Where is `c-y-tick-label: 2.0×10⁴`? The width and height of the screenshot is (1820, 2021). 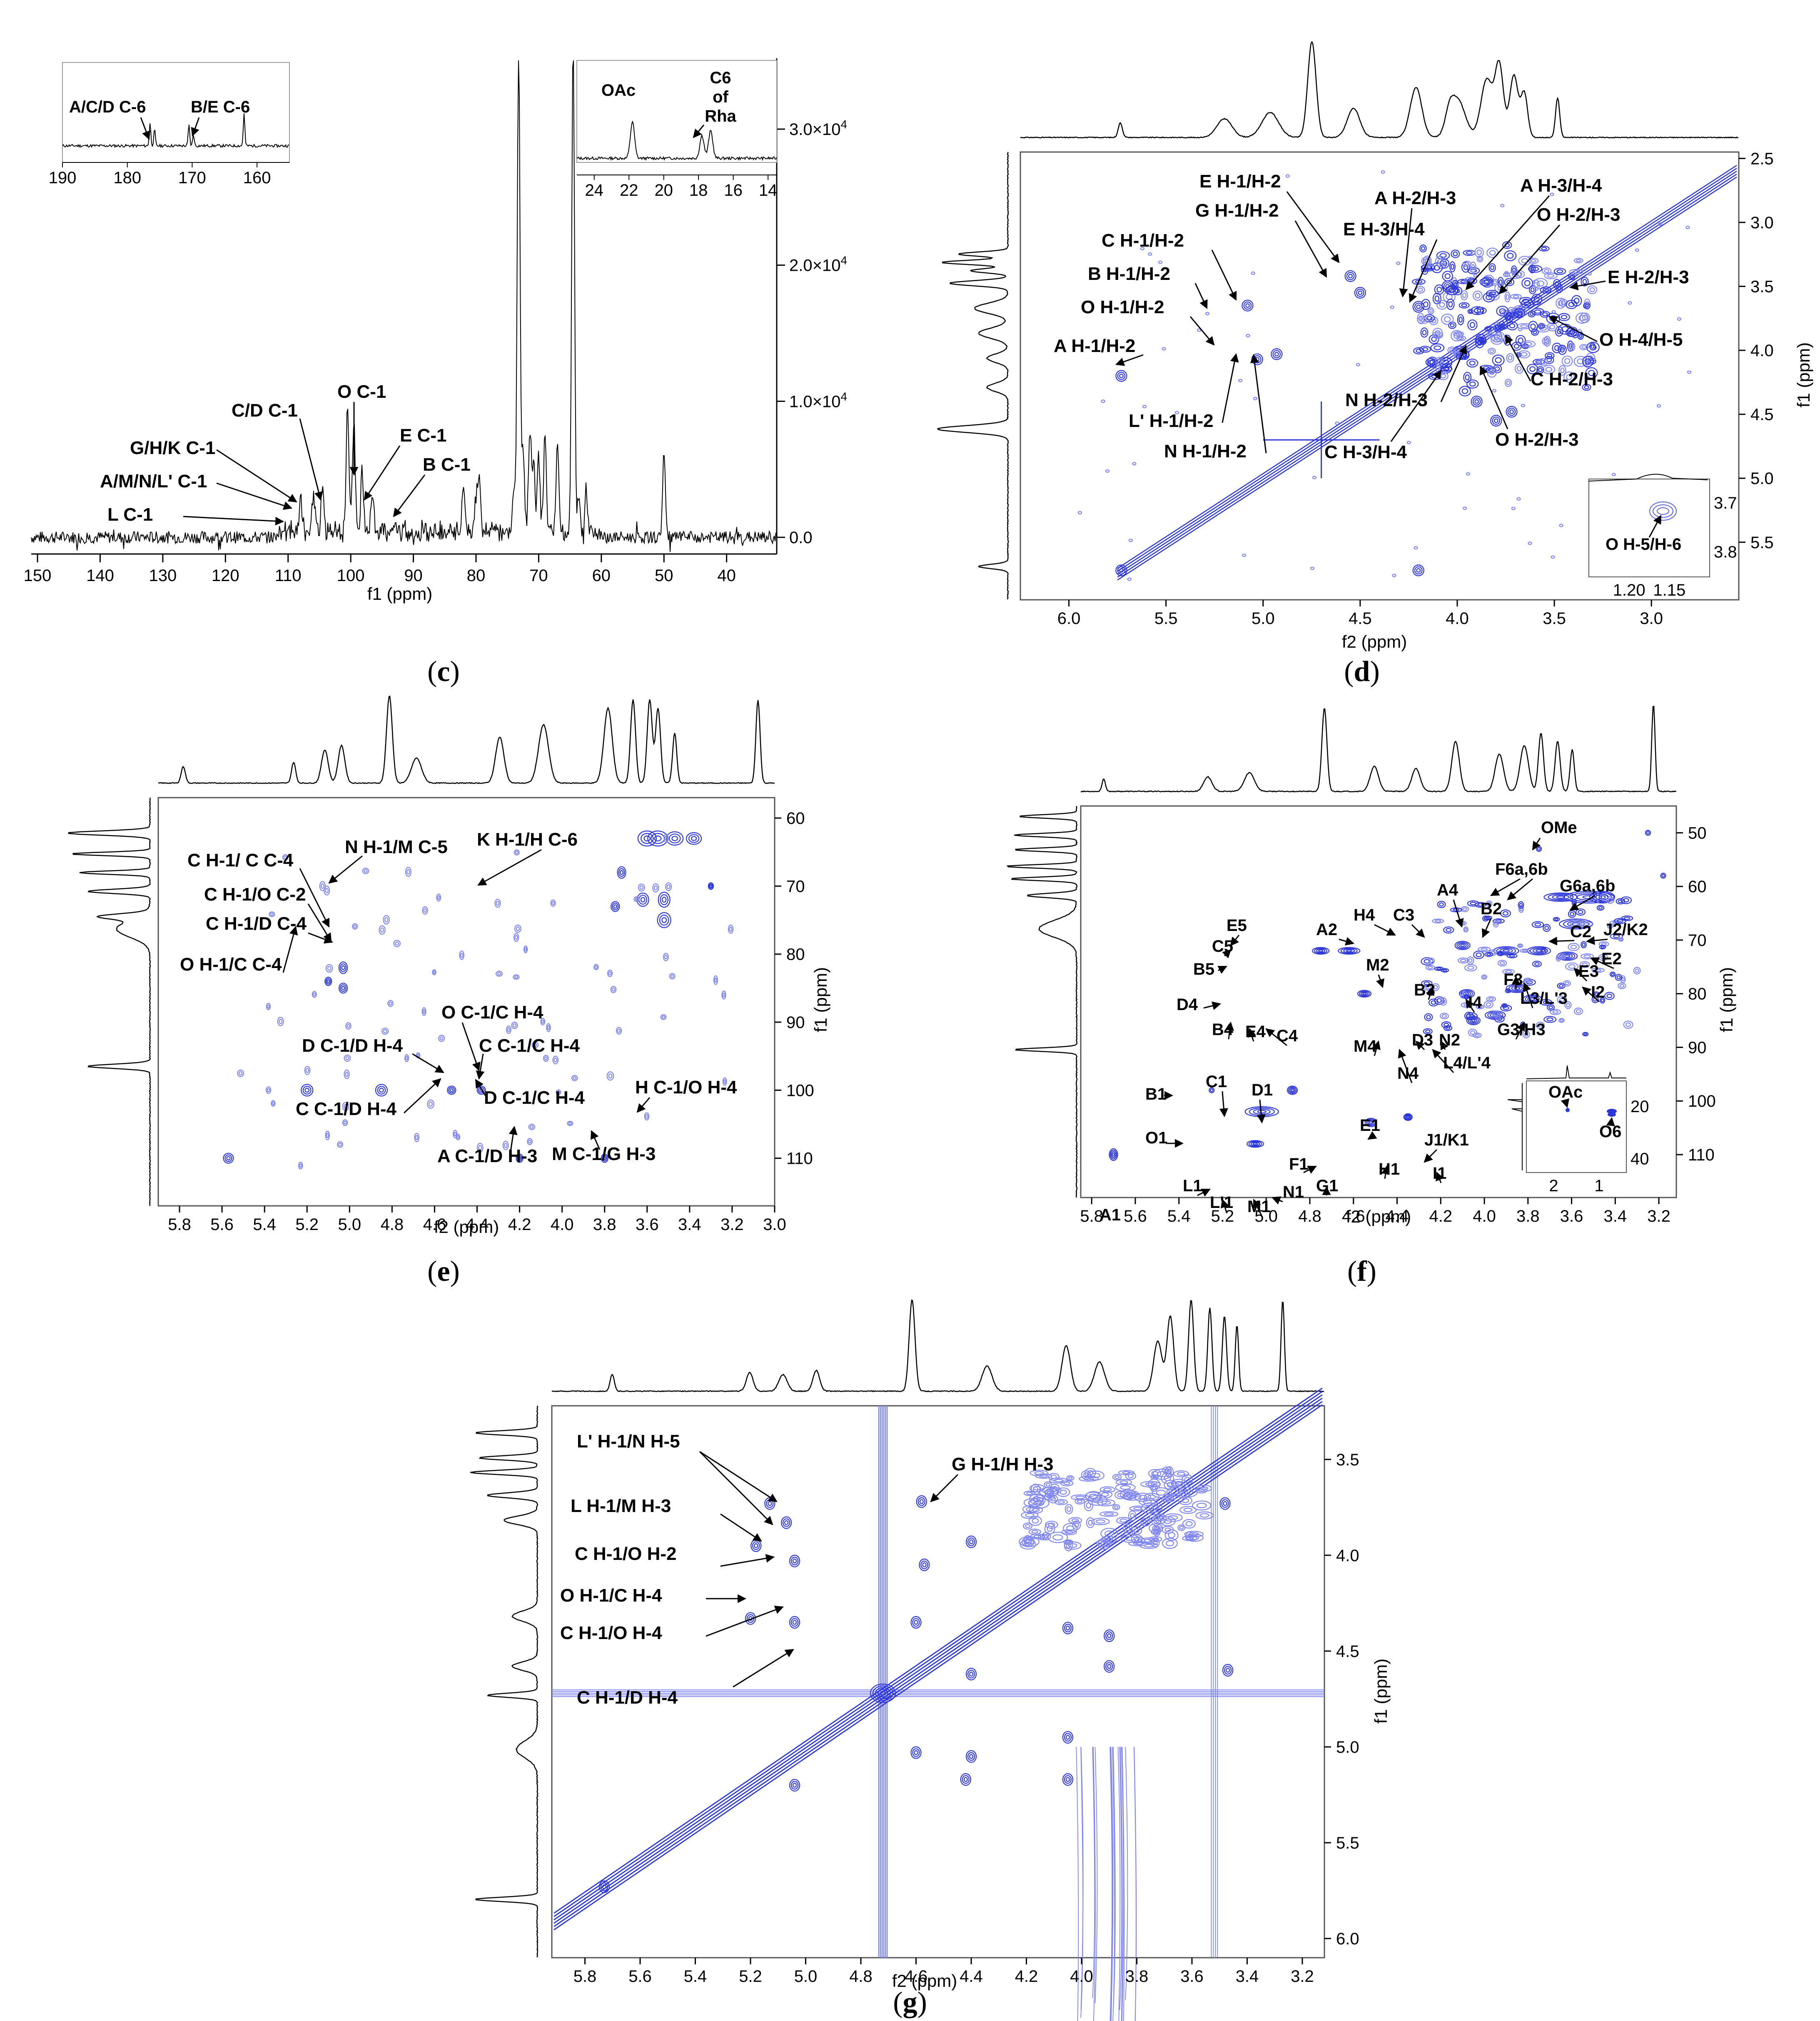
c-y-tick-label: 2.0×10⁴ is located at coordinates (818, 264).